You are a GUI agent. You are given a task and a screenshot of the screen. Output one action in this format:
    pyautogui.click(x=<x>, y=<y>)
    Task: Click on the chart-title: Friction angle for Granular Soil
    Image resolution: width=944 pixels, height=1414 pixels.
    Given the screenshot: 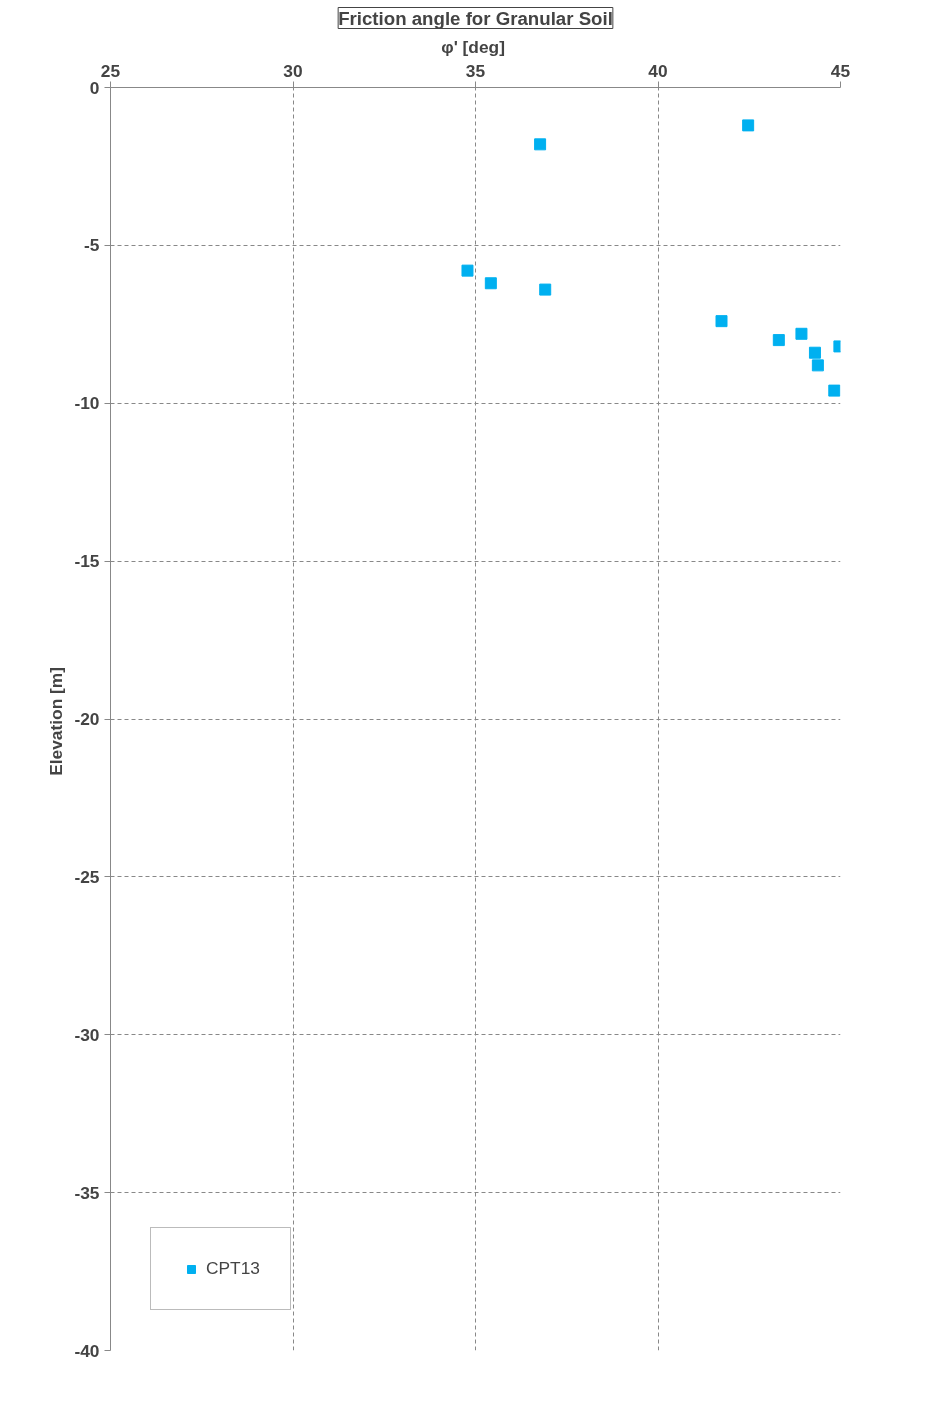 What is the action you would take?
    pyautogui.click(x=475, y=18)
    